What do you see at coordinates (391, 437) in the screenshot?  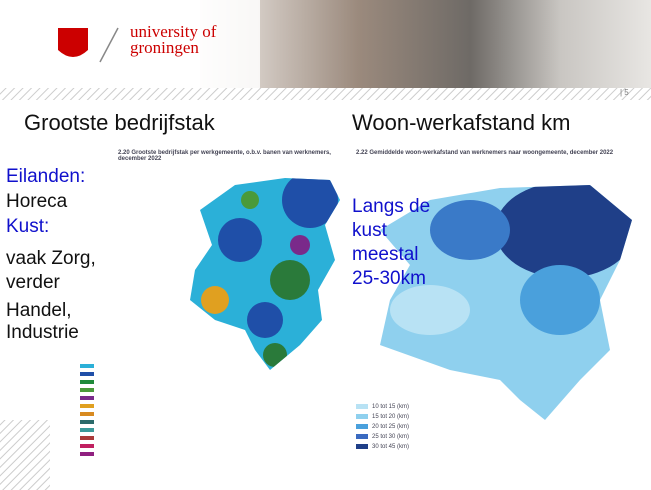 I see `legend-label: 25 tot 30 (km)` at bounding box center [391, 437].